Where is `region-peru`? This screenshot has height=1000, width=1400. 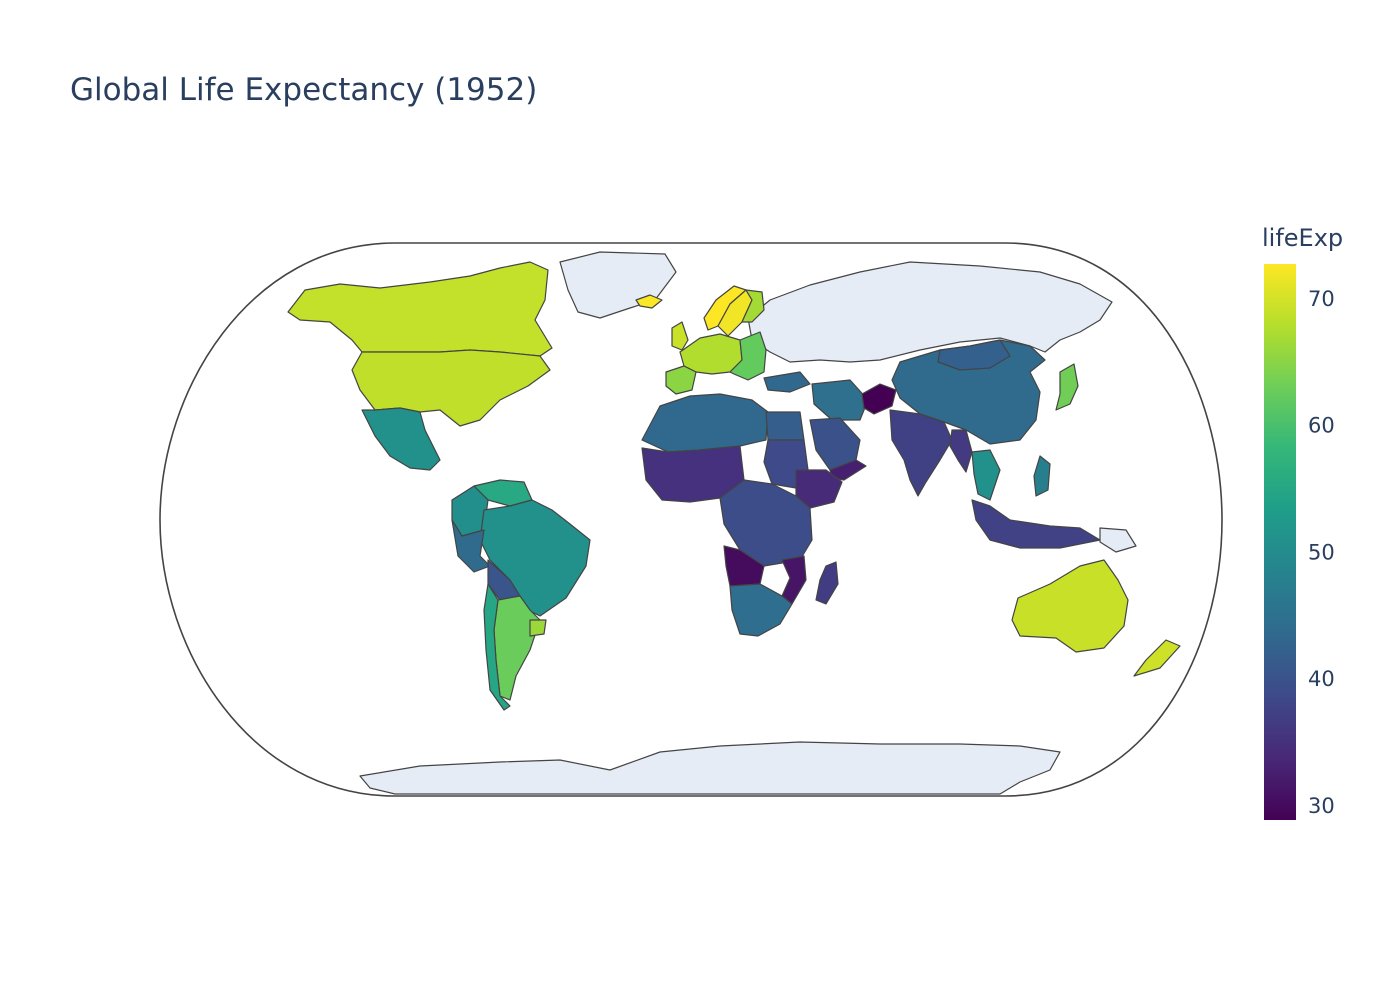 region-peru is located at coordinates (471, 546).